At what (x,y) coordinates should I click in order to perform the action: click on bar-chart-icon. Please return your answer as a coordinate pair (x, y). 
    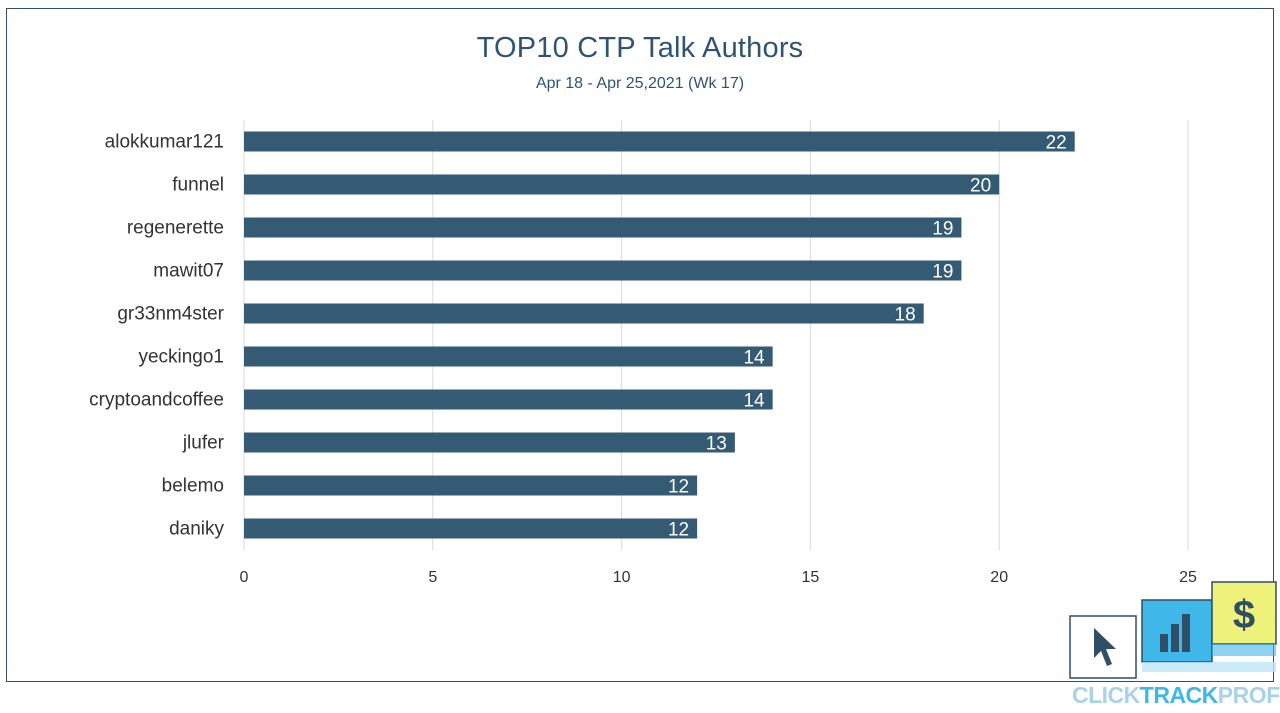
    Looking at the image, I should click on (1164, 643).